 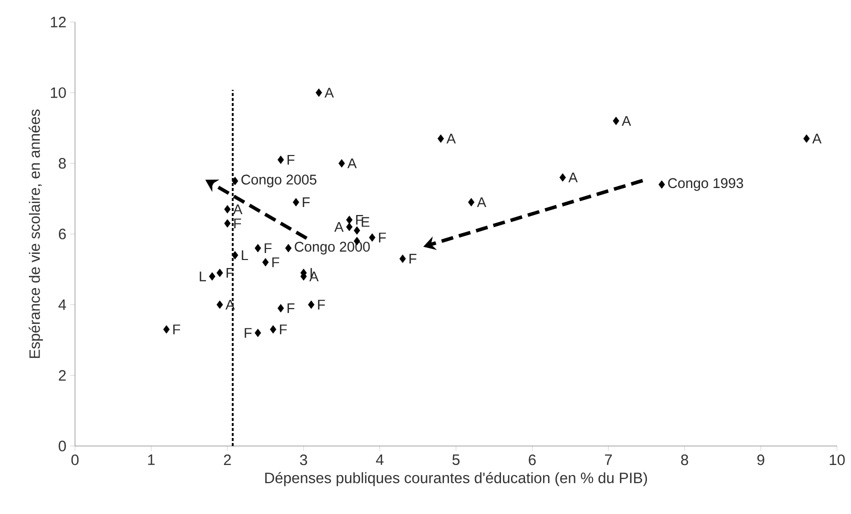 What do you see at coordinates (62, 163) in the screenshot?
I see `y-tick-label: 8` at bounding box center [62, 163].